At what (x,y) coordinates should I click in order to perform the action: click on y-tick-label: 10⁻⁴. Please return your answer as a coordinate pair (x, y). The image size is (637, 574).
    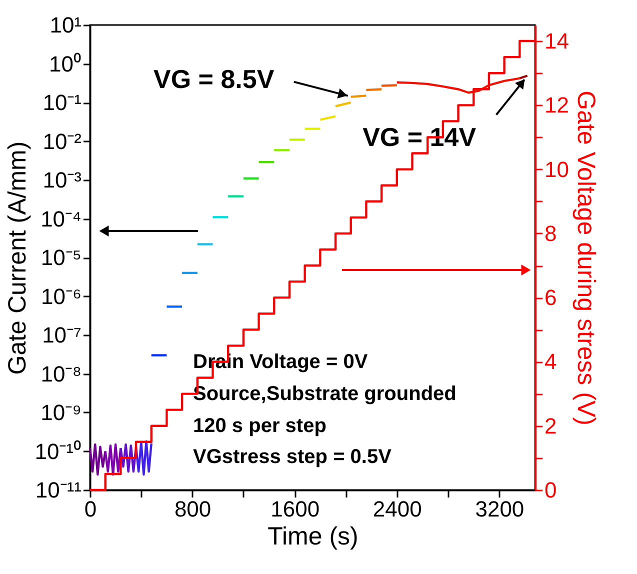
    Looking at the image, I should click on (61, 219).